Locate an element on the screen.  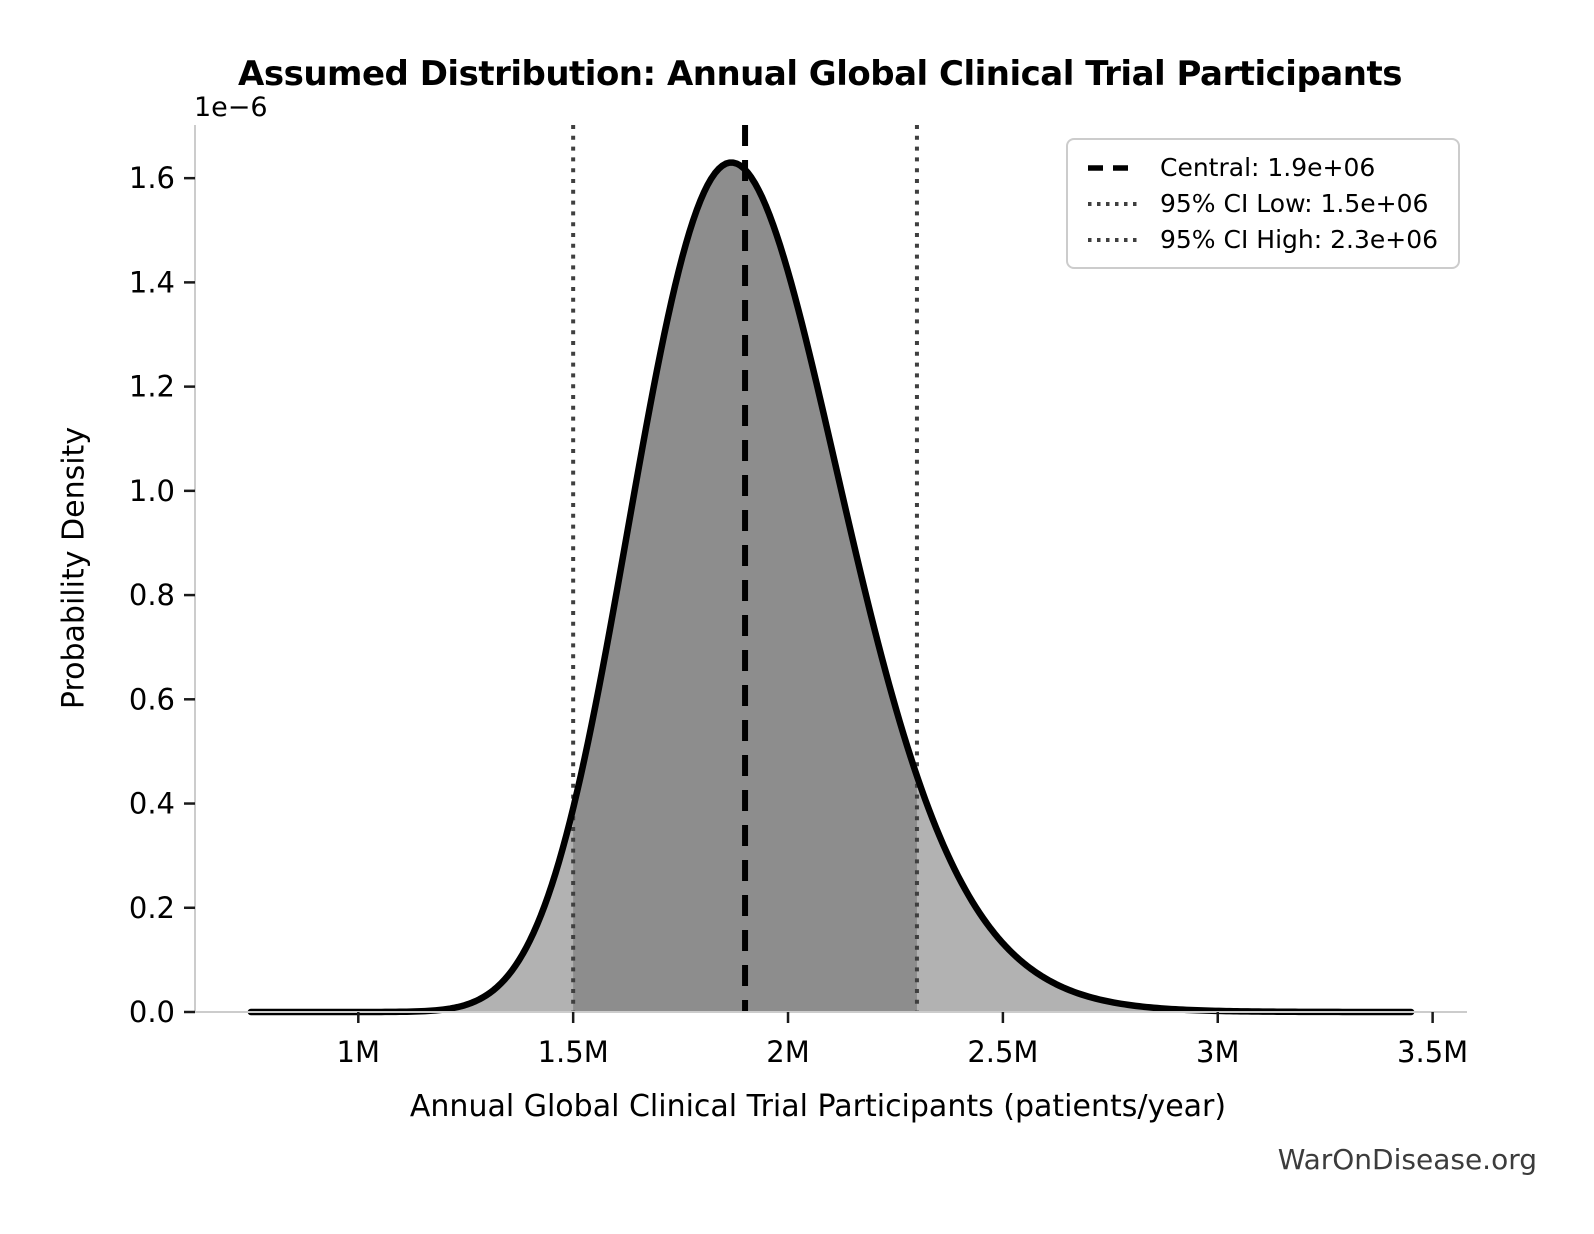
x-tick-label: 2.5M is located at coordinates (1002, 1052).